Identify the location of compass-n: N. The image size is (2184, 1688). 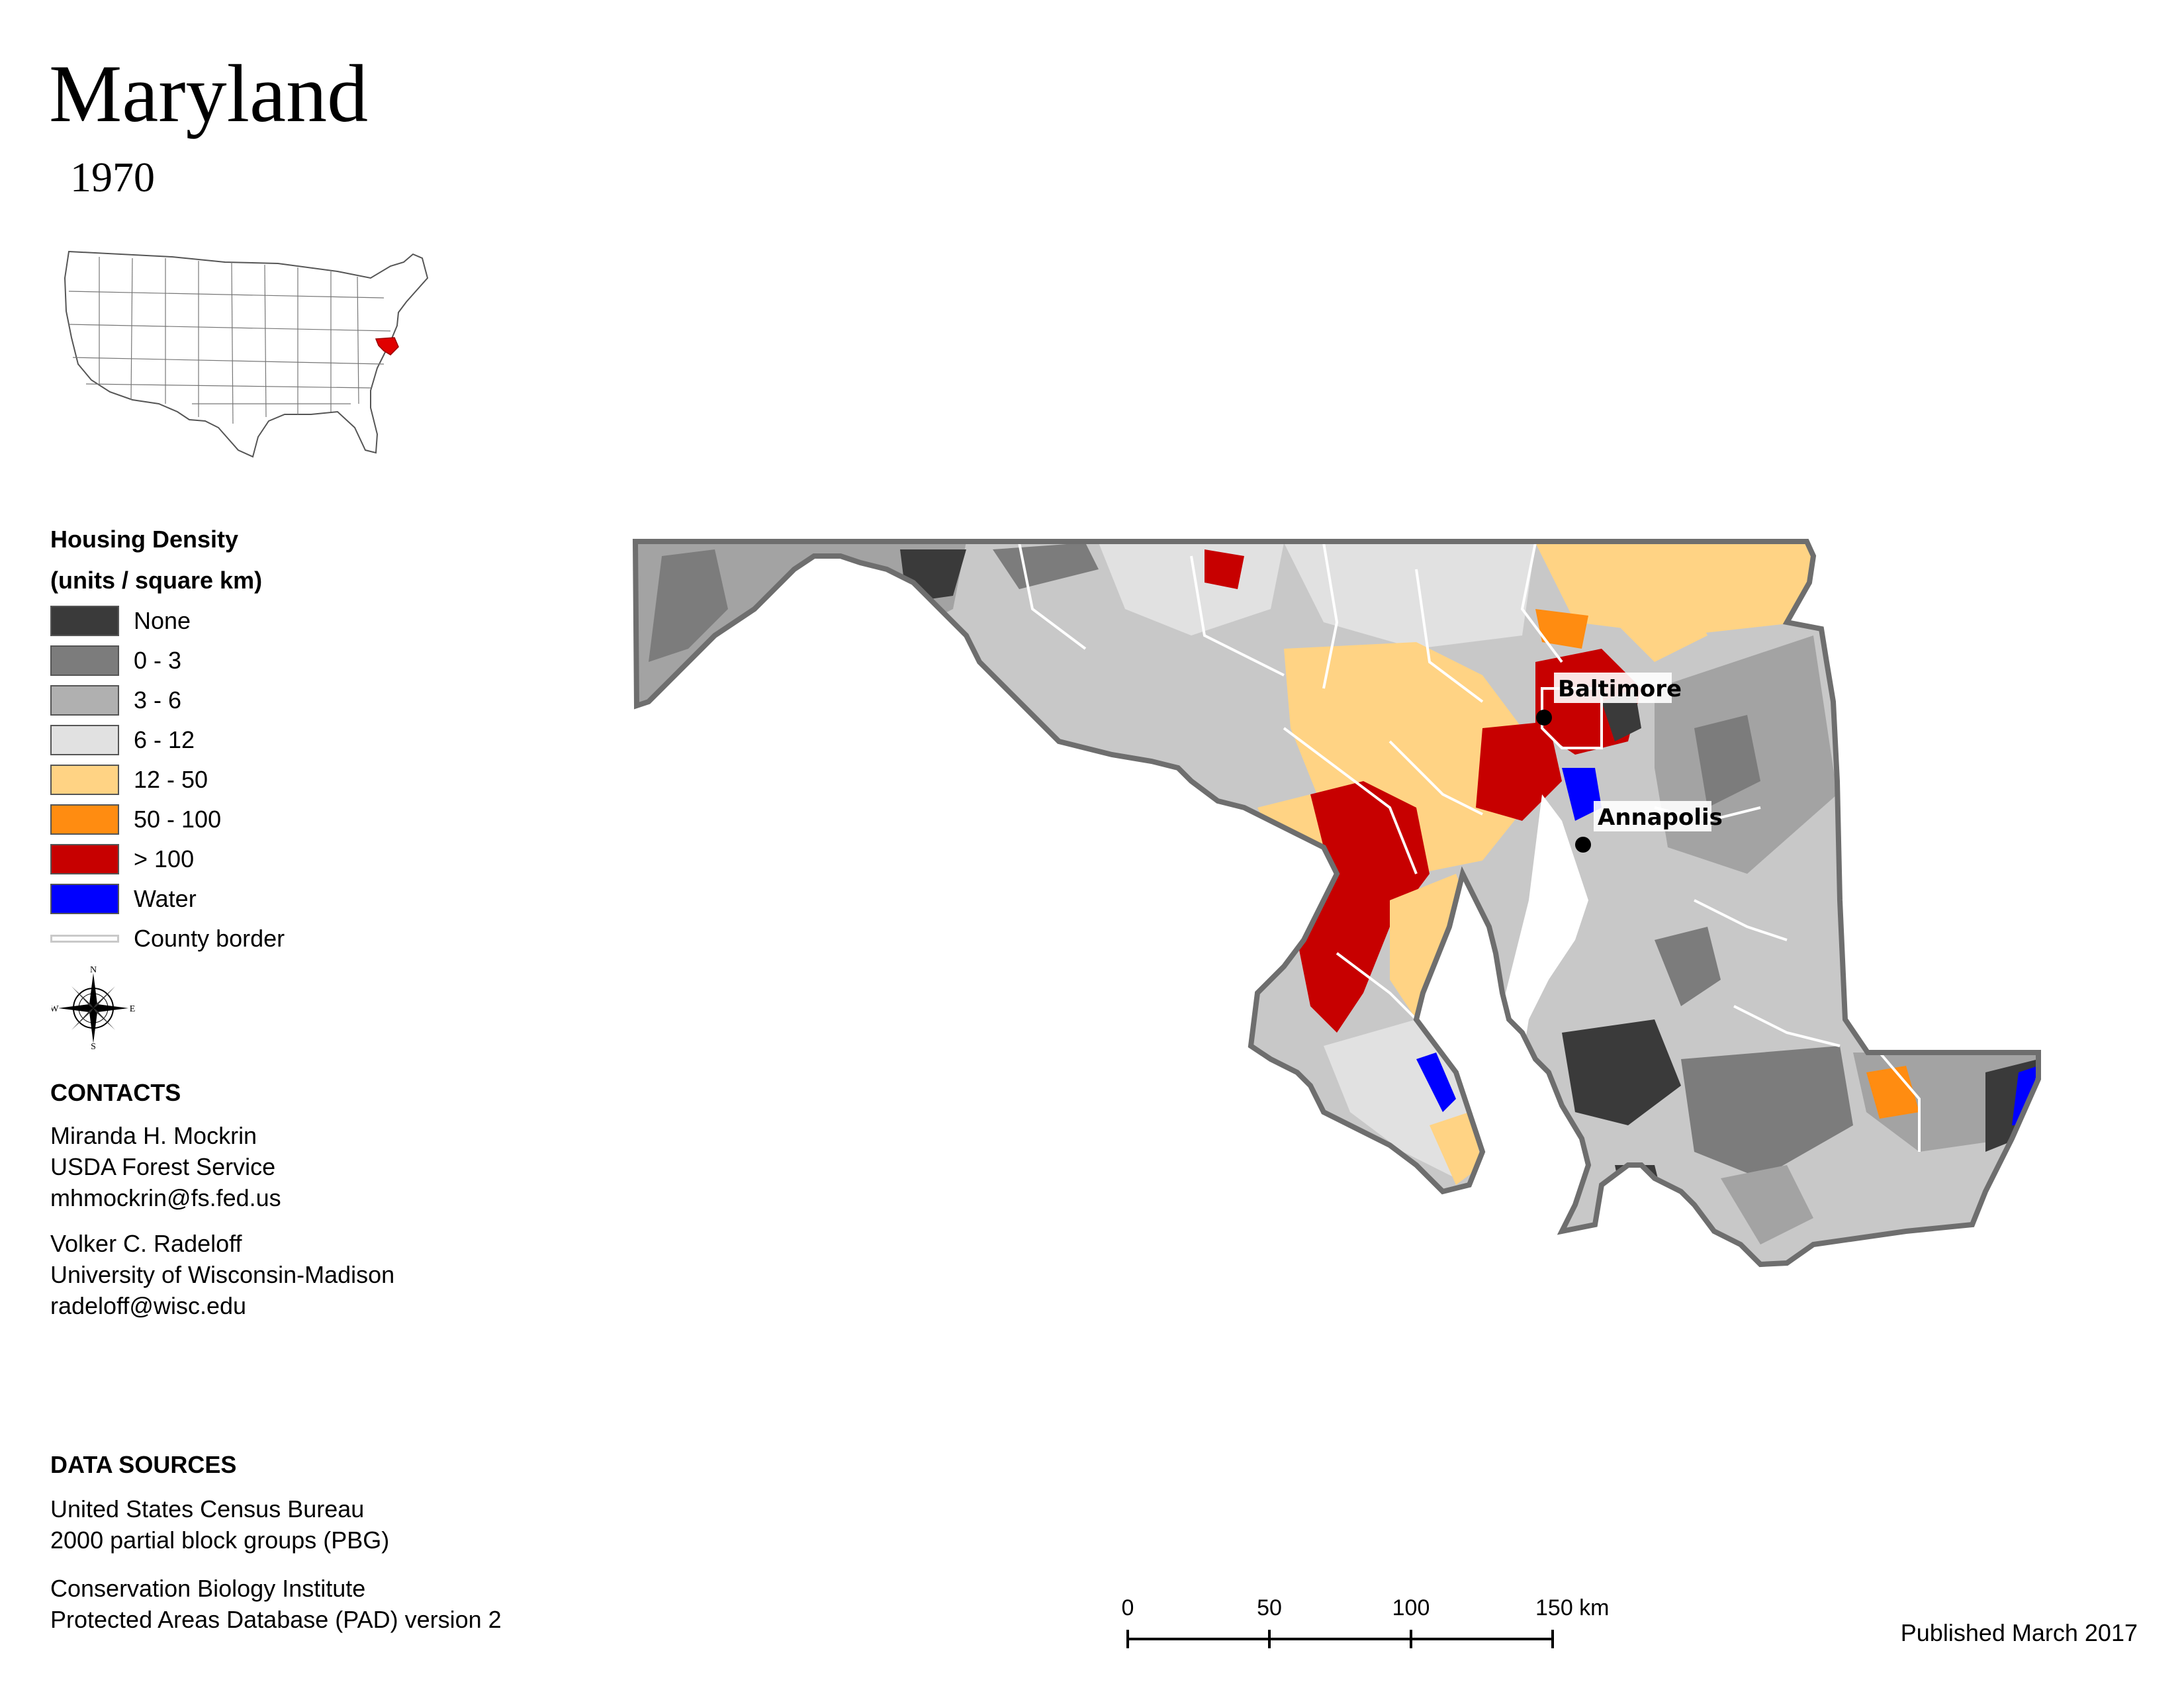
(93, 970).